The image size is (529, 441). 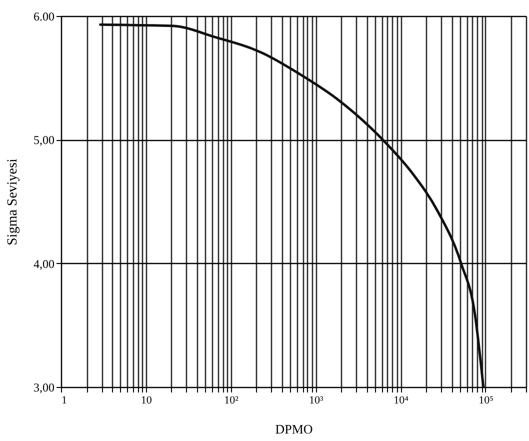 What do you see at coordinates (44, 387) in the screenshot?
I see `y-tick-label: 3,00` at bounding box center [44, 387].